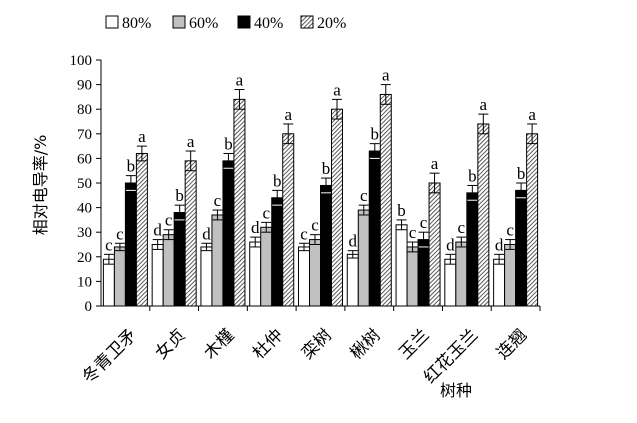 Image resolution: width=637 pixels, height=423 pixels. What do you see at coordinates (40, 185) in the screenshot?
I see `y-axis-label: 相对电导率/%` at bounding box center [40, 185].